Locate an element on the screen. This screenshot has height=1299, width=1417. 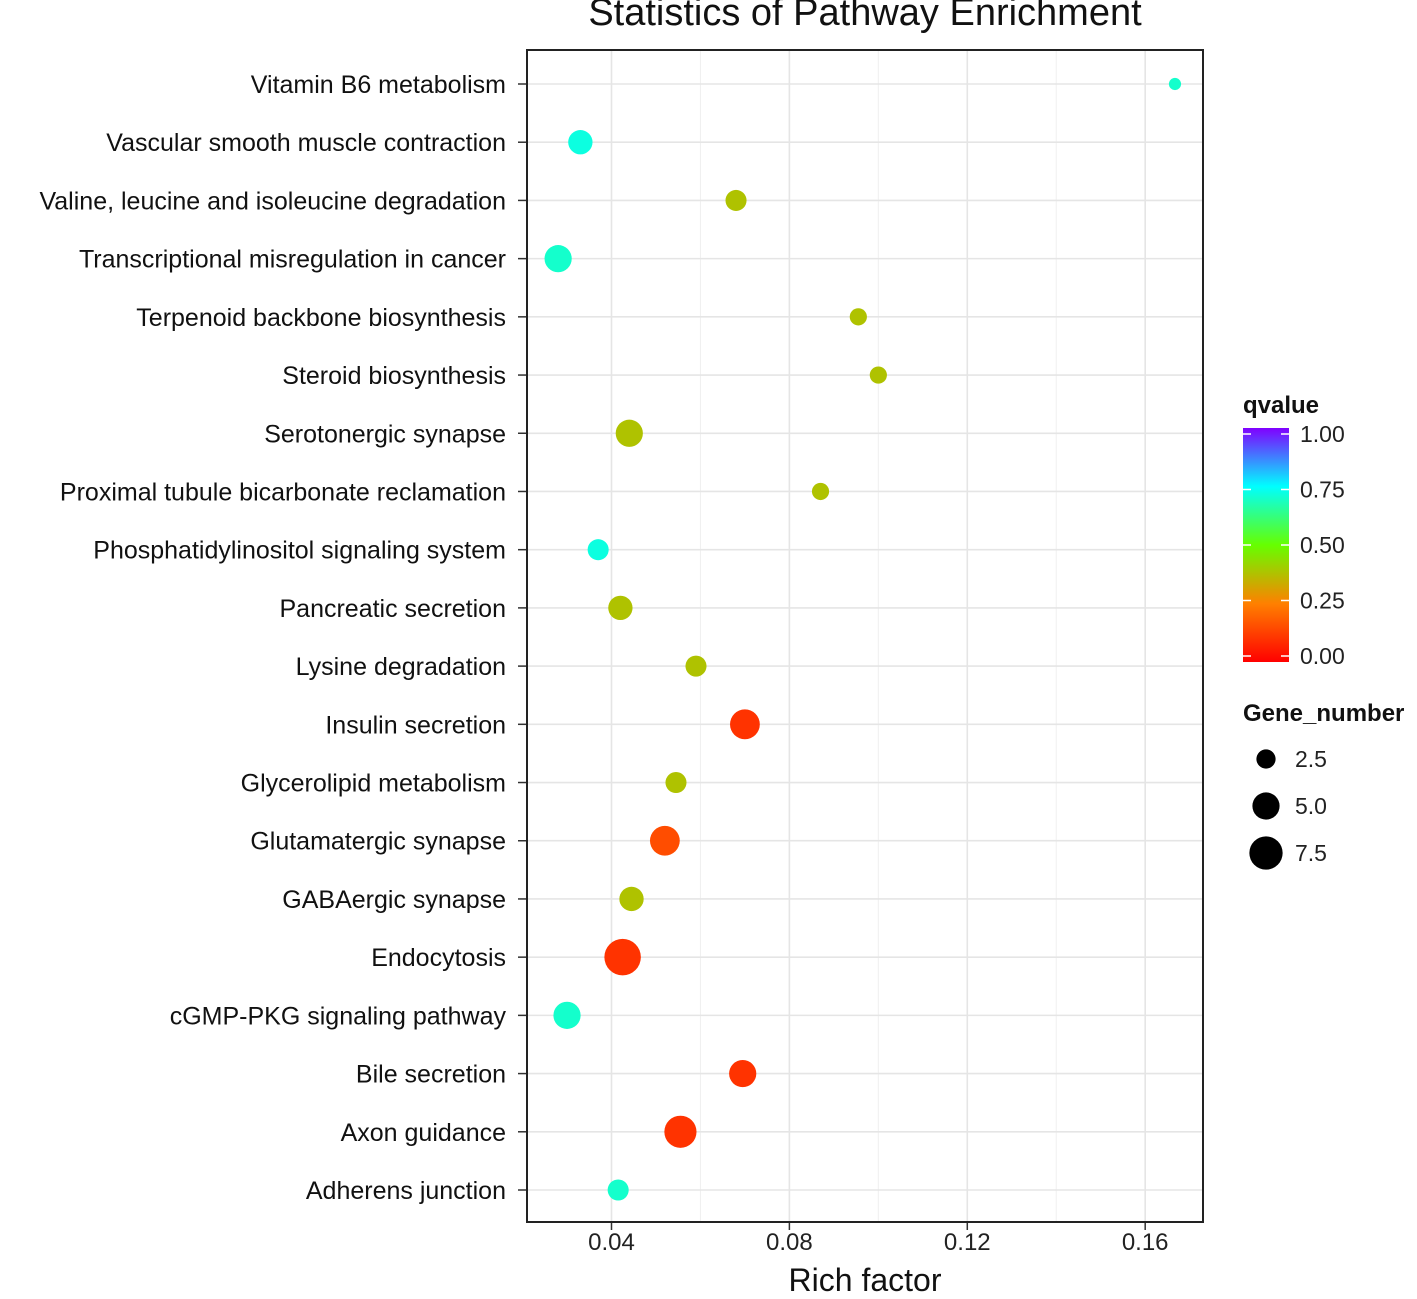
y-tick-label: Glutamatergic synapse is located at coordinates (378, 842).